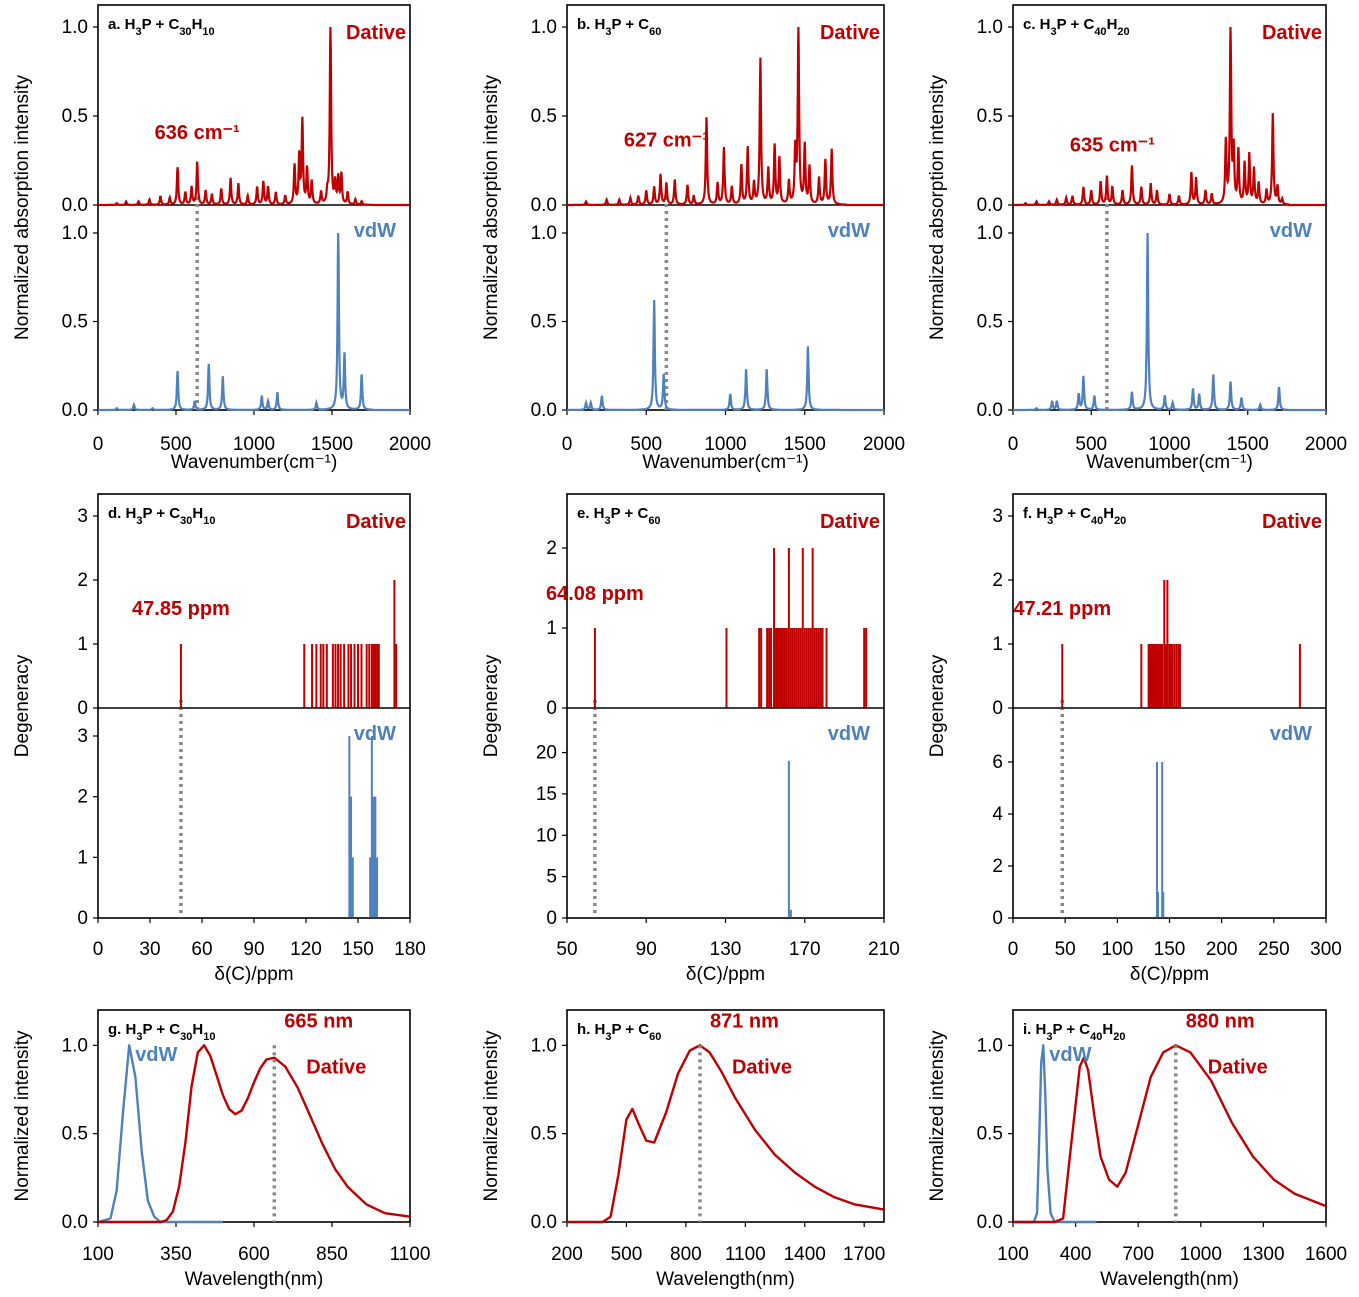  Describe the element at coordinates (1138, 1254) in the screenshot. I see `x-tick-label: 700` at that location.